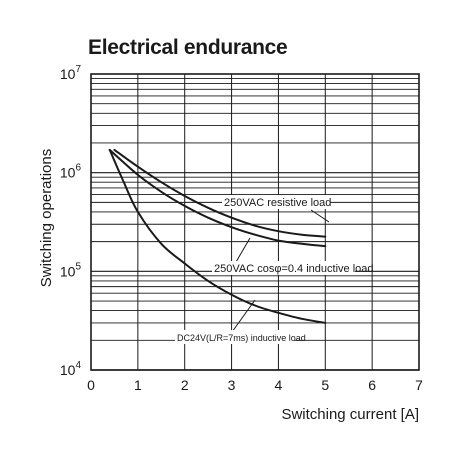  I want to click on x-tick-label: 2, so click(185, 385).